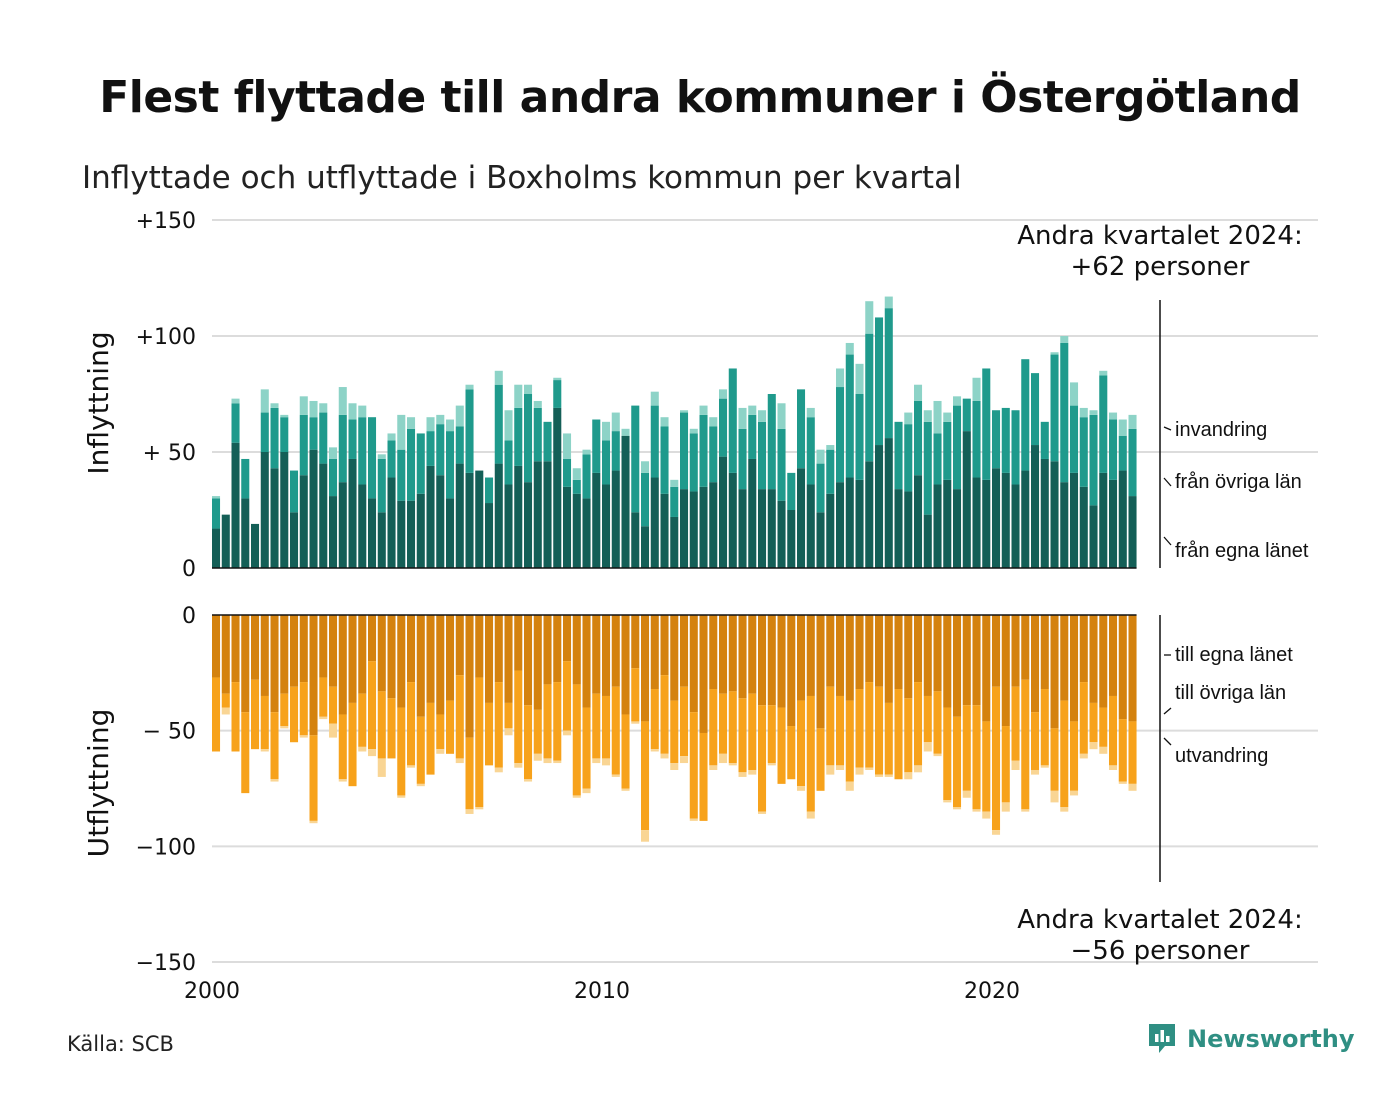 This screenshot has width=1400, height=1120. I want to click on y-axis-title-bottom: Utflyttning, so click(98, 783).